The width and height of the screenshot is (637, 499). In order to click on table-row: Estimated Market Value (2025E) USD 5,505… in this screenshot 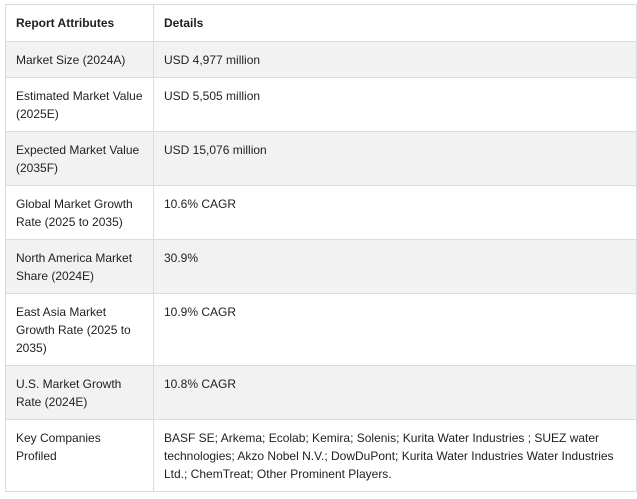, I will do `click(321, 104)`.